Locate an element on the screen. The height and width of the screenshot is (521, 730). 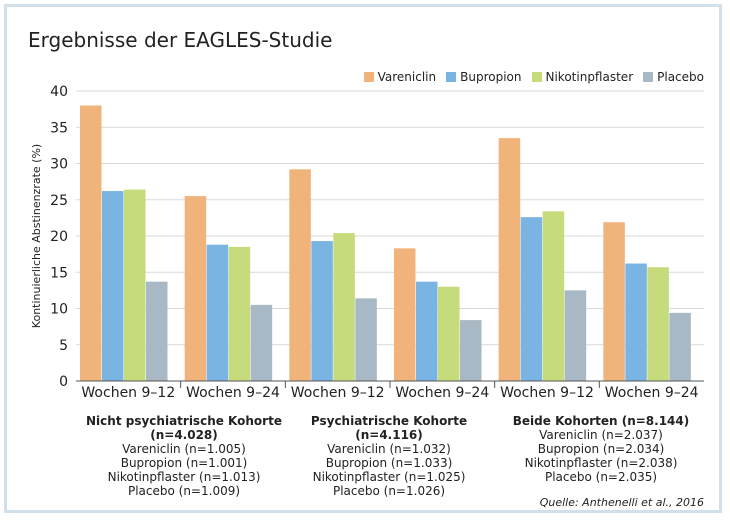
group-line: Bupropion (n=1.001) is located at coordinates (184, 463).